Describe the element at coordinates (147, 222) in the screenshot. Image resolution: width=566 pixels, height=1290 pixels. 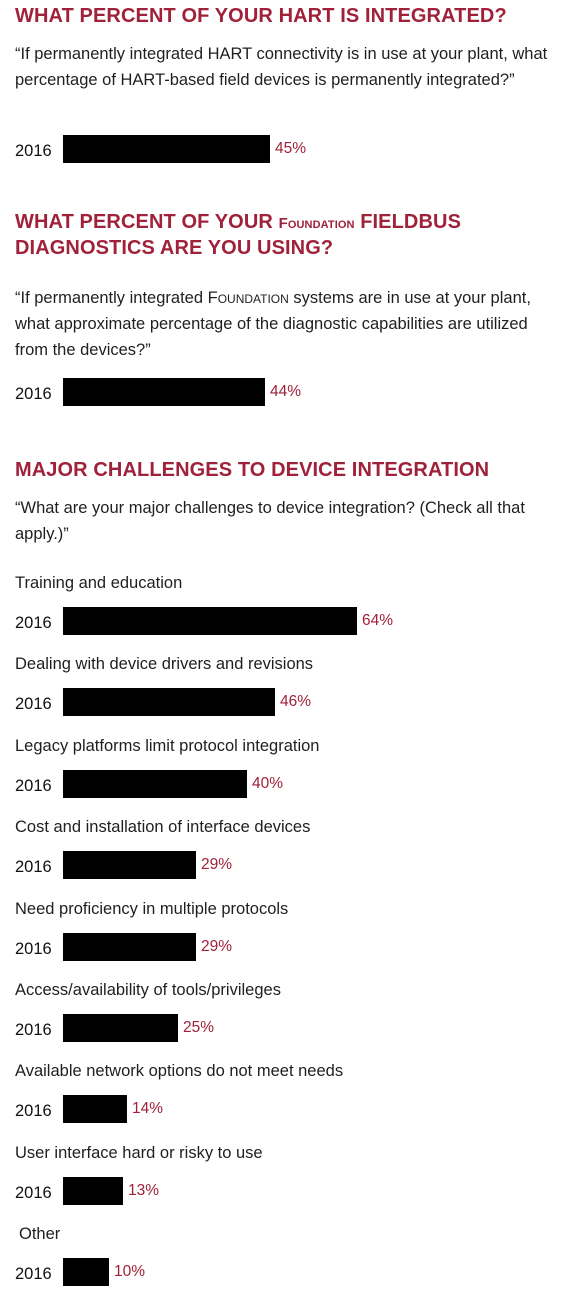
I see `title-part: WHAT PERCENT OF YOUR` at that location.